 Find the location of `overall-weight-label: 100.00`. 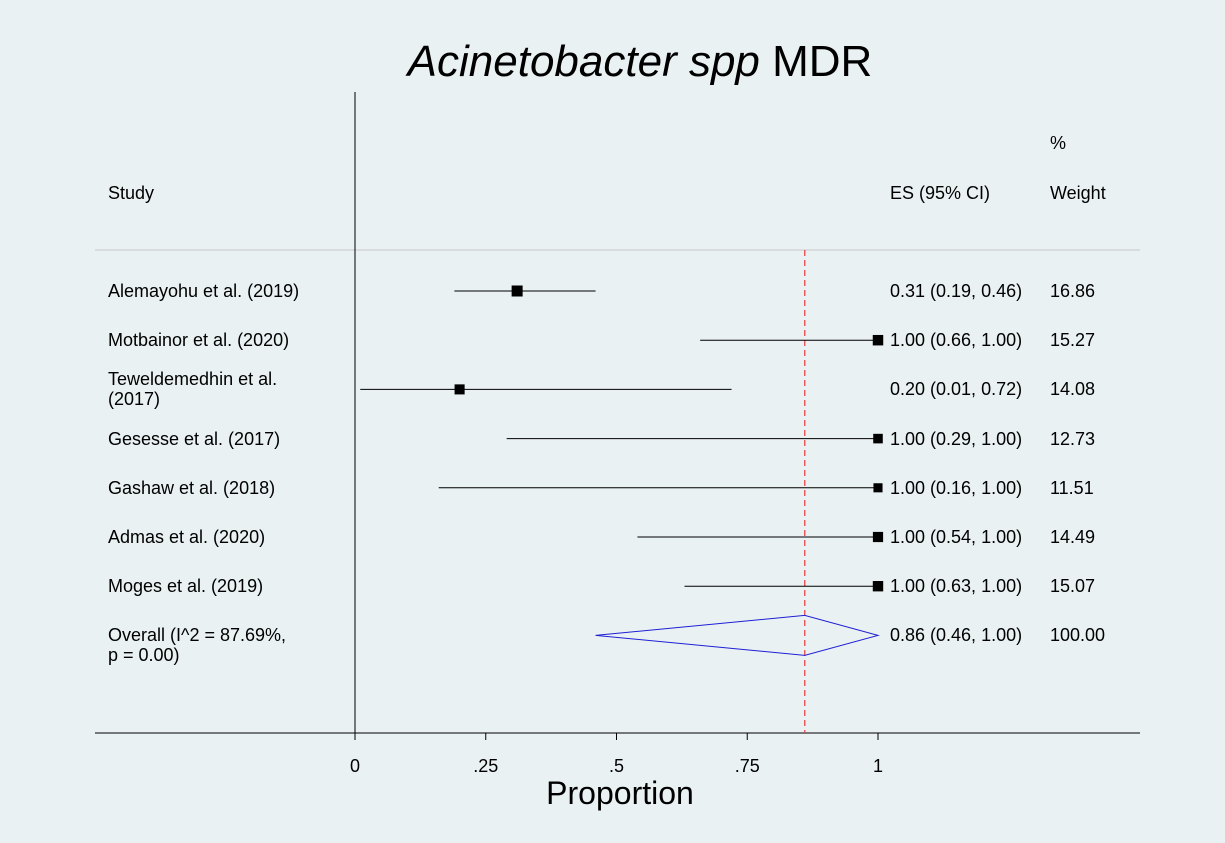

overall-weight-label: 100.00 is located at coordinates (1078, 635).